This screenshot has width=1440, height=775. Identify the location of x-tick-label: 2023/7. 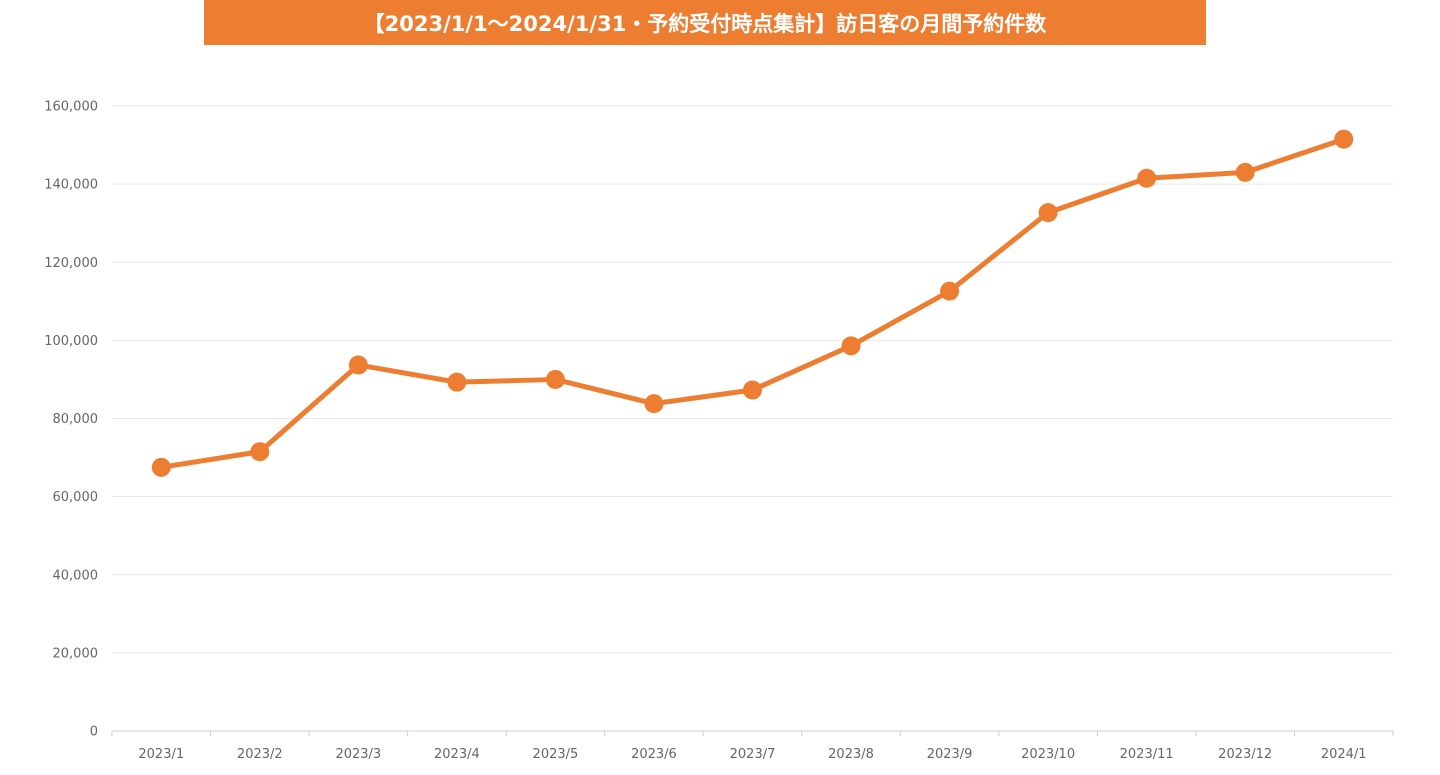
(753, 754).